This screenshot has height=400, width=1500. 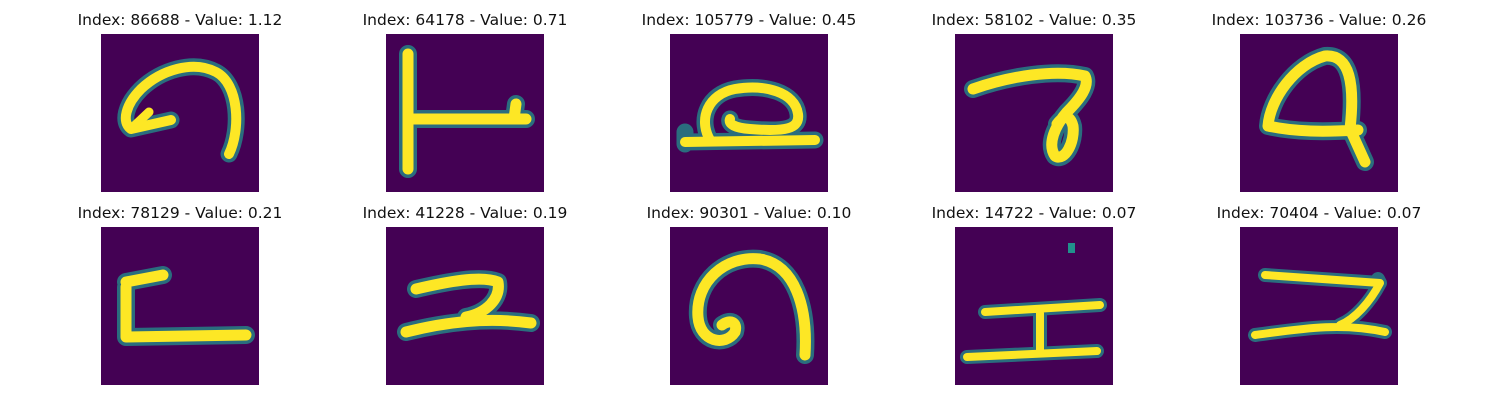 I want to click on panel-title: Index: 64178 - Value: 0.71, so click(x=465, y=20).